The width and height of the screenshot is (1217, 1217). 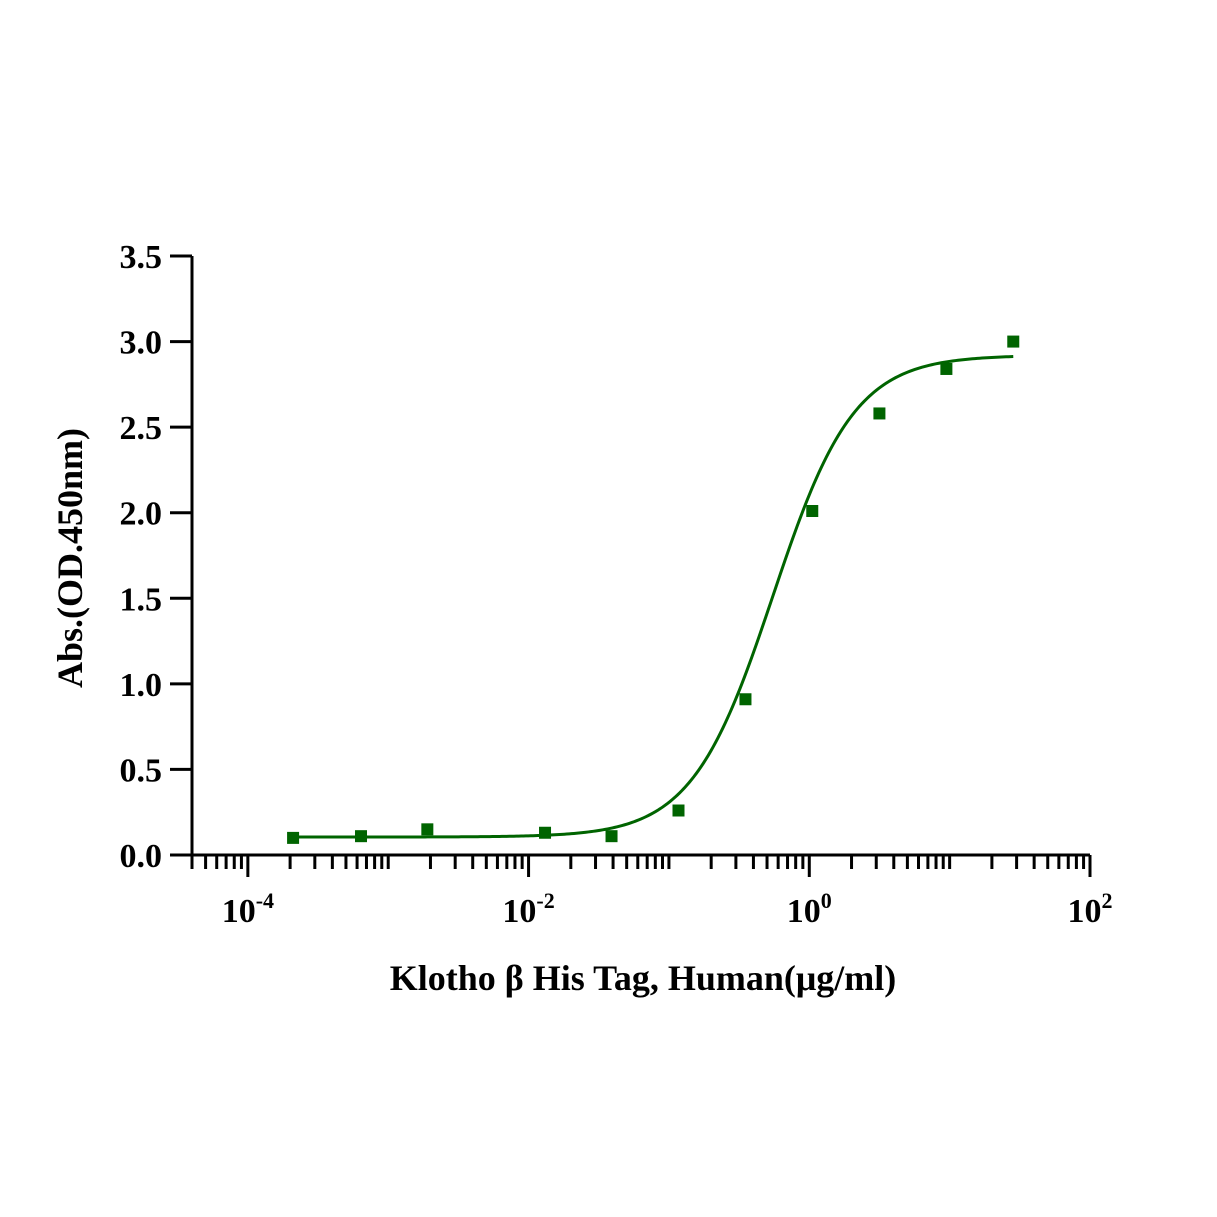 I want to click on x-tick-label: 10², so click(x=1090, y=909).